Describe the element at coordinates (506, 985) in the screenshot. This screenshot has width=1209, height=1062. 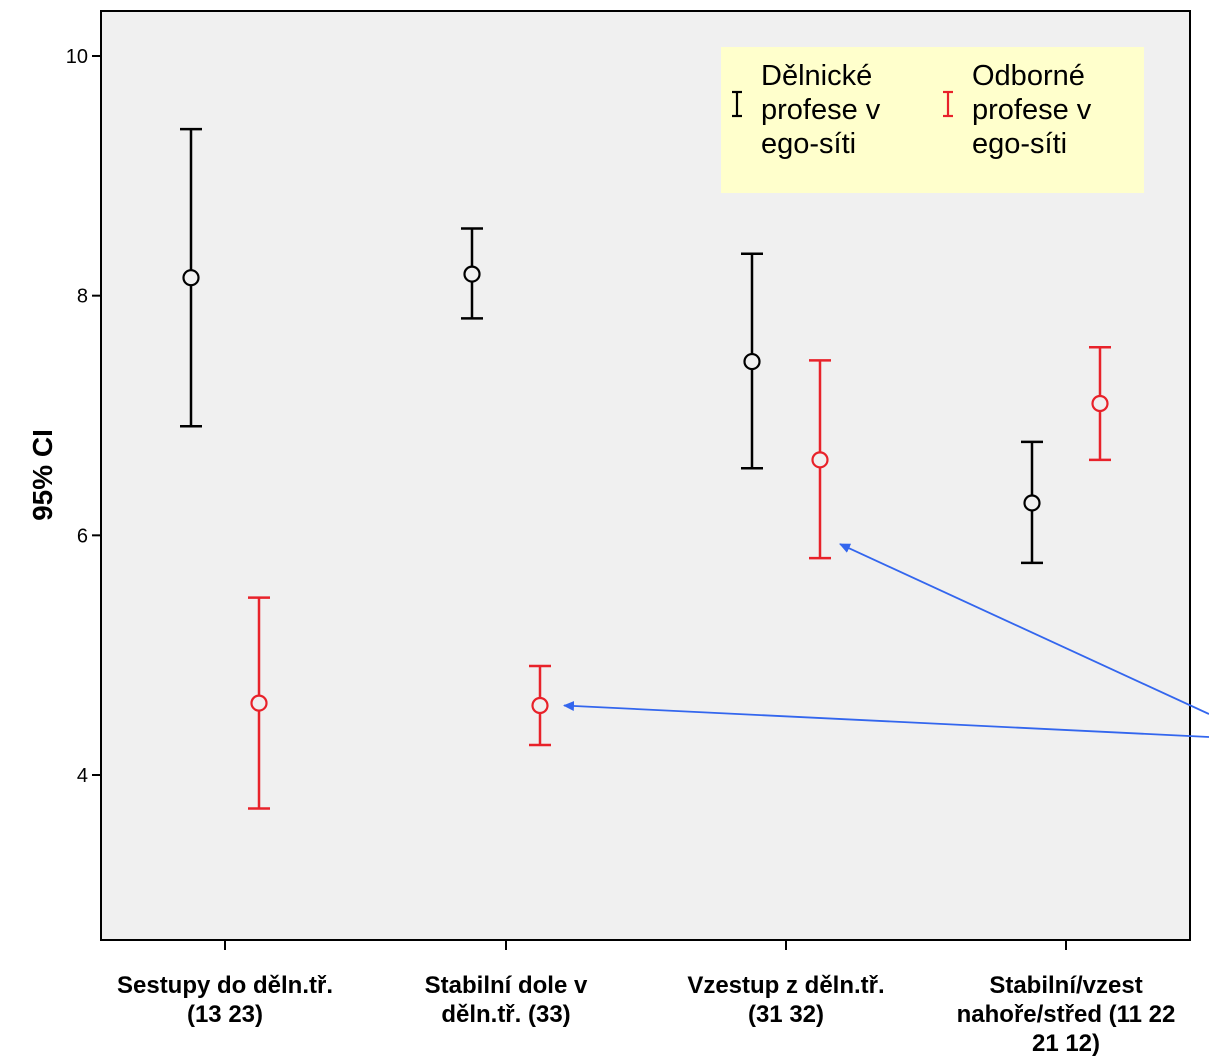
I see `x-category-label-line: Stabilní dole v` at that location.